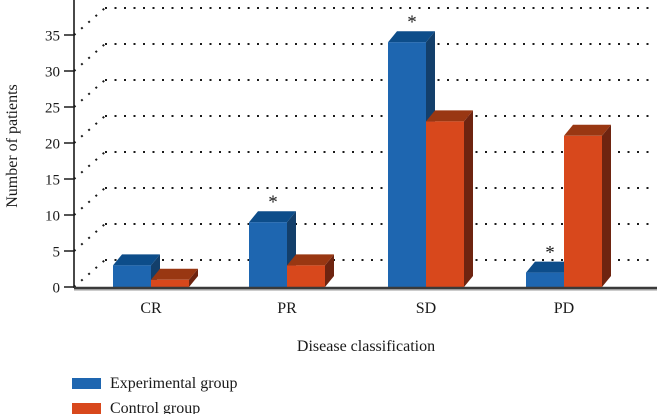 Image resolution: width=659 pixels, height=414 pixels. What do you see at coordinates (52, 145) in the screenshot?
I see `y-tick-label: 20` at bounding box center [52, 145].